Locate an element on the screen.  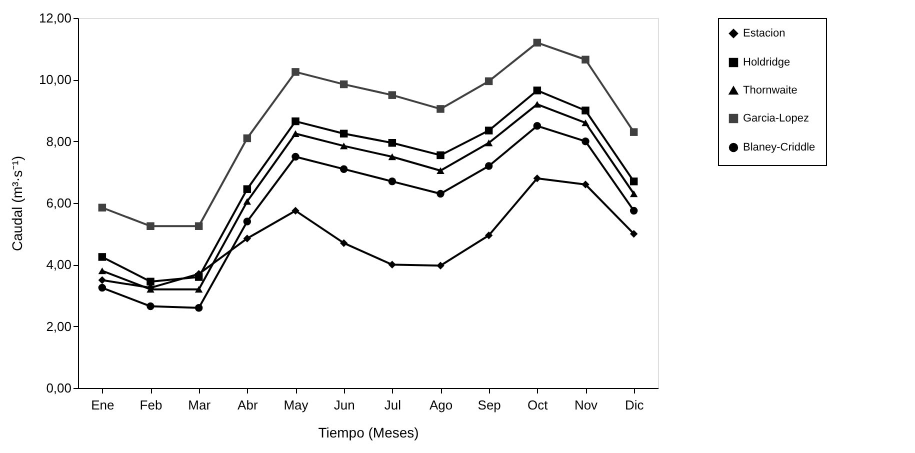
x-tick-label: Abr is located at coordinates (248, 405).